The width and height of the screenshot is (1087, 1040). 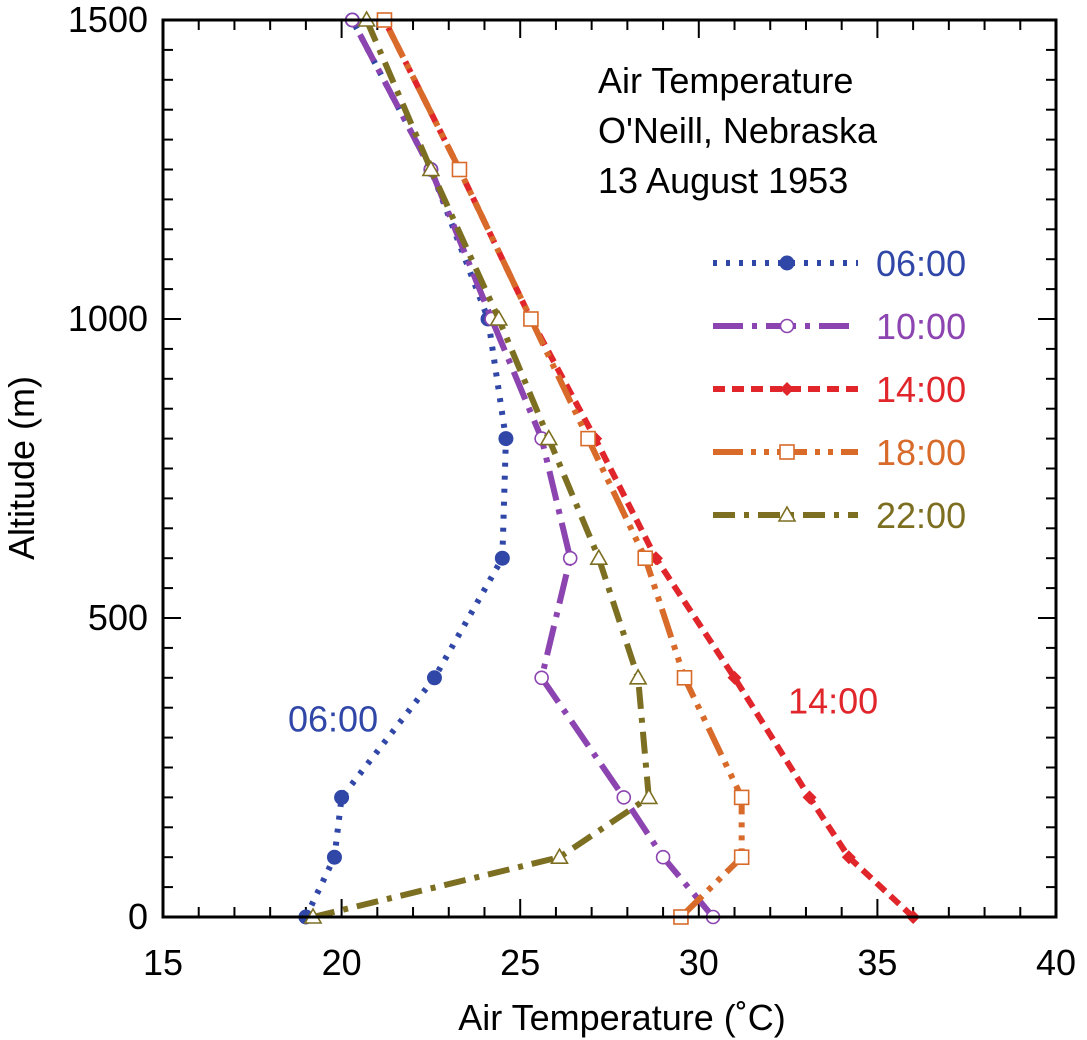 I want to click on series-annotation: 14:00, so click(x=833, y=701).